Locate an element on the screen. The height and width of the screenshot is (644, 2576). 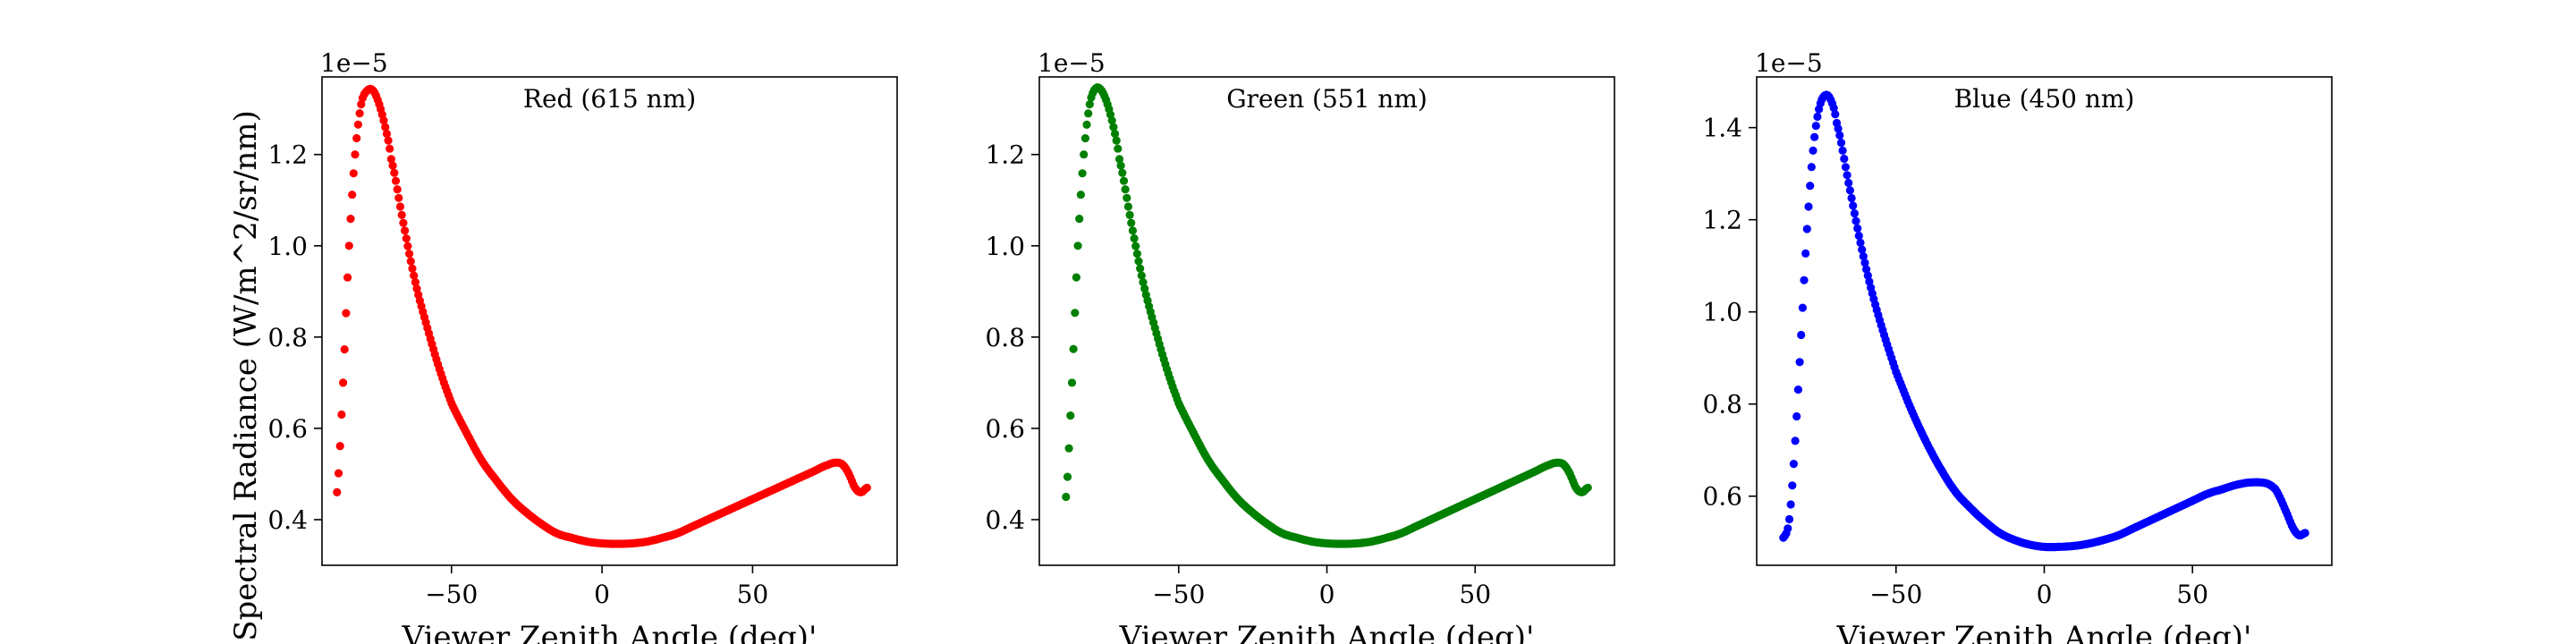
x-tick-label: −50 is located at coordinates (451, 594).